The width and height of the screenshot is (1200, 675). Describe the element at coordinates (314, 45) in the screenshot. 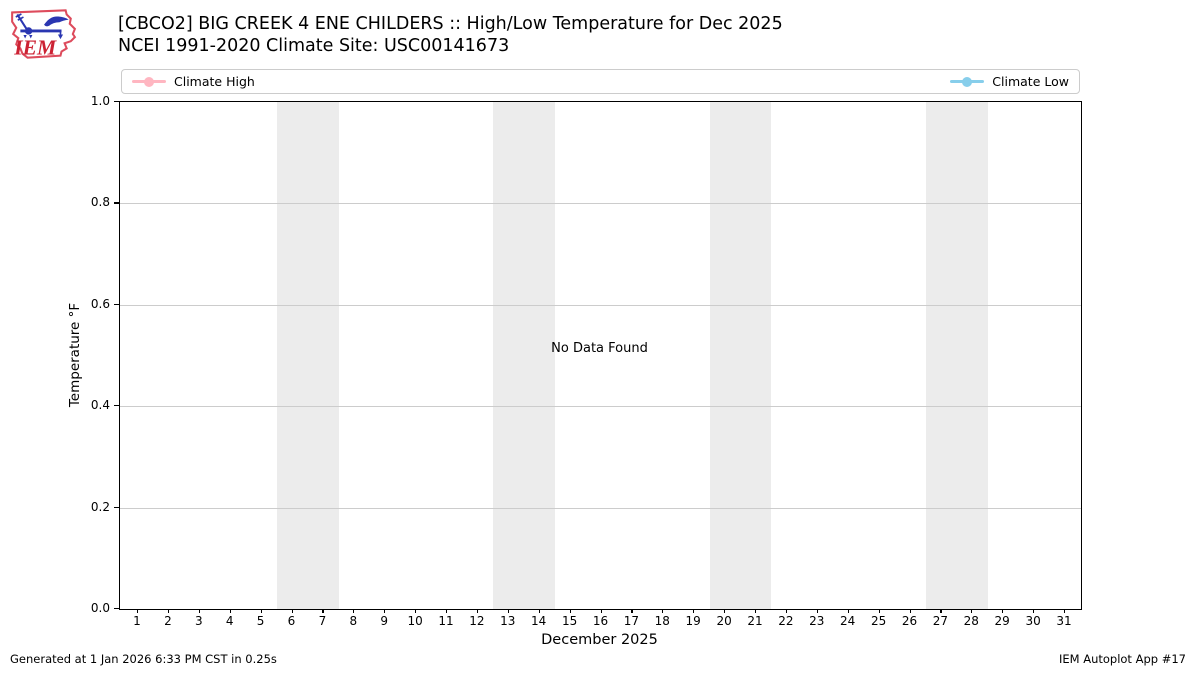

I see `chart-subtitle: NCEI 1991-2020 Climate Site: USC00141673` at that location.